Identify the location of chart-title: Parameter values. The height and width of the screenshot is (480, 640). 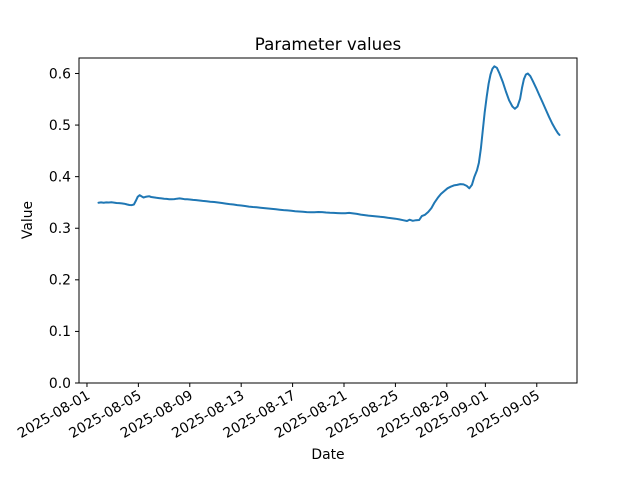
(328, 44).